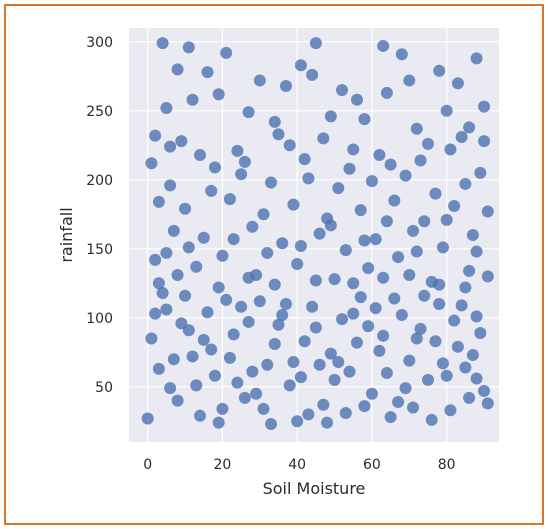 This screenshot has width=548, height=529. What do you see at coordinates (99, 319) in the screenshot?
I see `y-tick-label: 100` at bounding box center [99, 319].